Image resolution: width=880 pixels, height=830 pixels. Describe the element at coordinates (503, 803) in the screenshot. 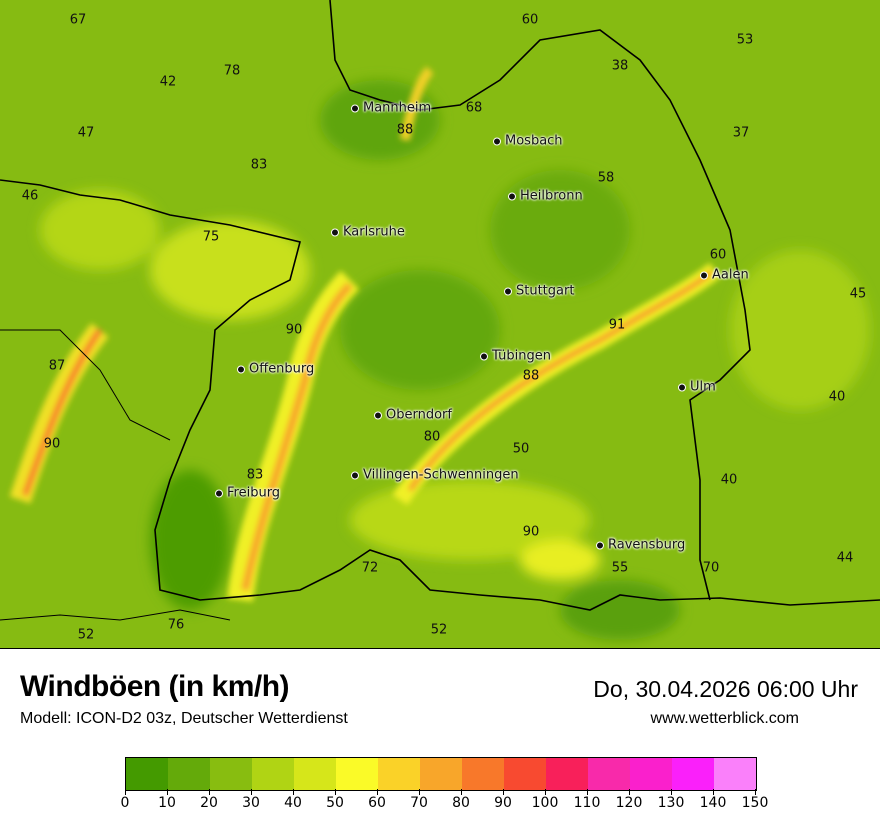

I see `legend-tick-label: 90` at that location.